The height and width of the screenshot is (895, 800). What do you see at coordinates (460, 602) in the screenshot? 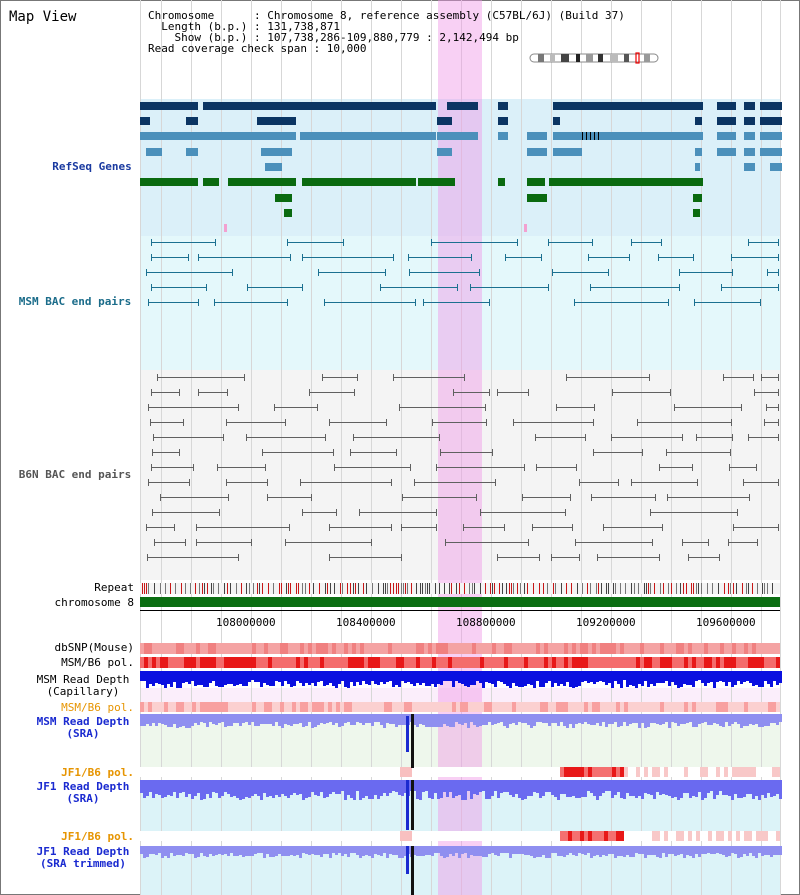
I see `chromosome-bar` at bounding box center [460, 602].